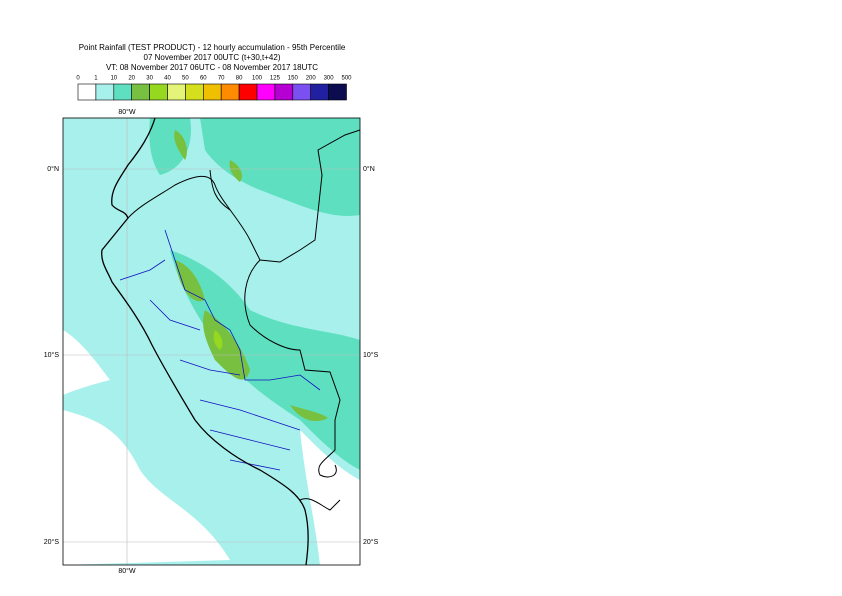 This screenshot has height=596, width=842. Describe the element at coordinates (149, 79) in the screenshot. I see `legend-label: 30` at that location.